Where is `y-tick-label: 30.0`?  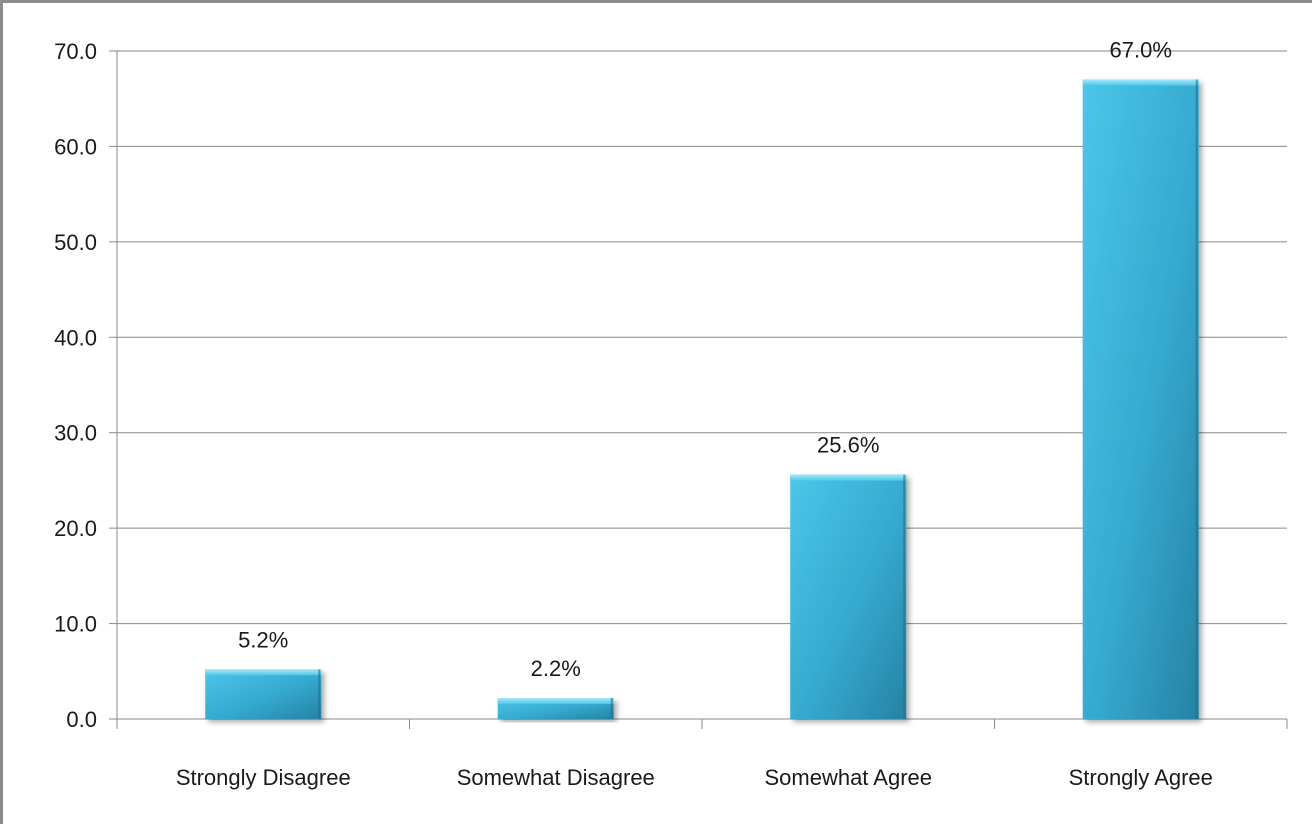 y-tick-label: 30.0 is located at coordinates (75, 433).